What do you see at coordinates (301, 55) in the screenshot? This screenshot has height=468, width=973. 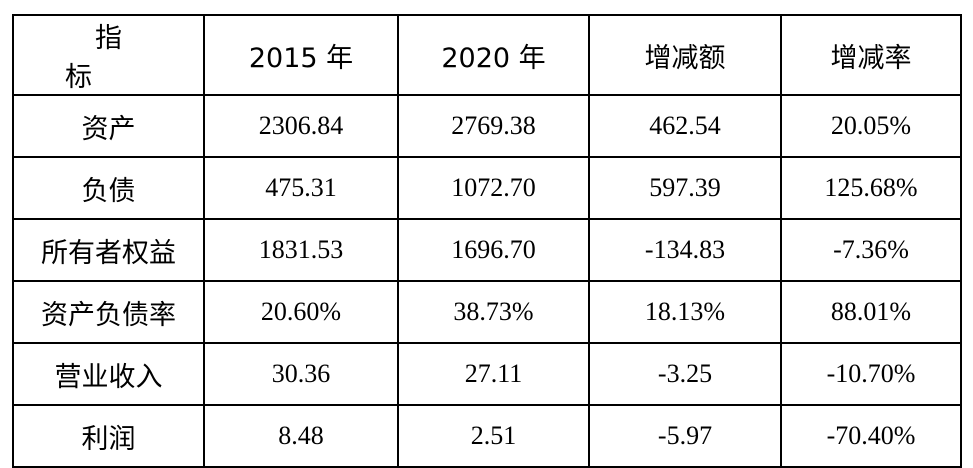 I see `header-cell: 2015 年` at bounding box center [301, 55].